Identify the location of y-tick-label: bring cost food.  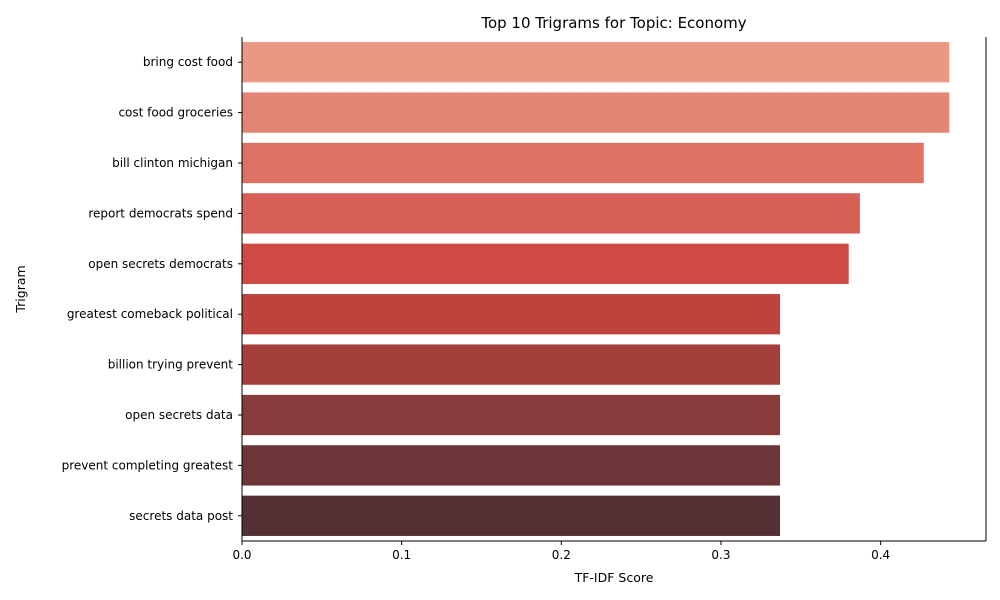
(188, 62).